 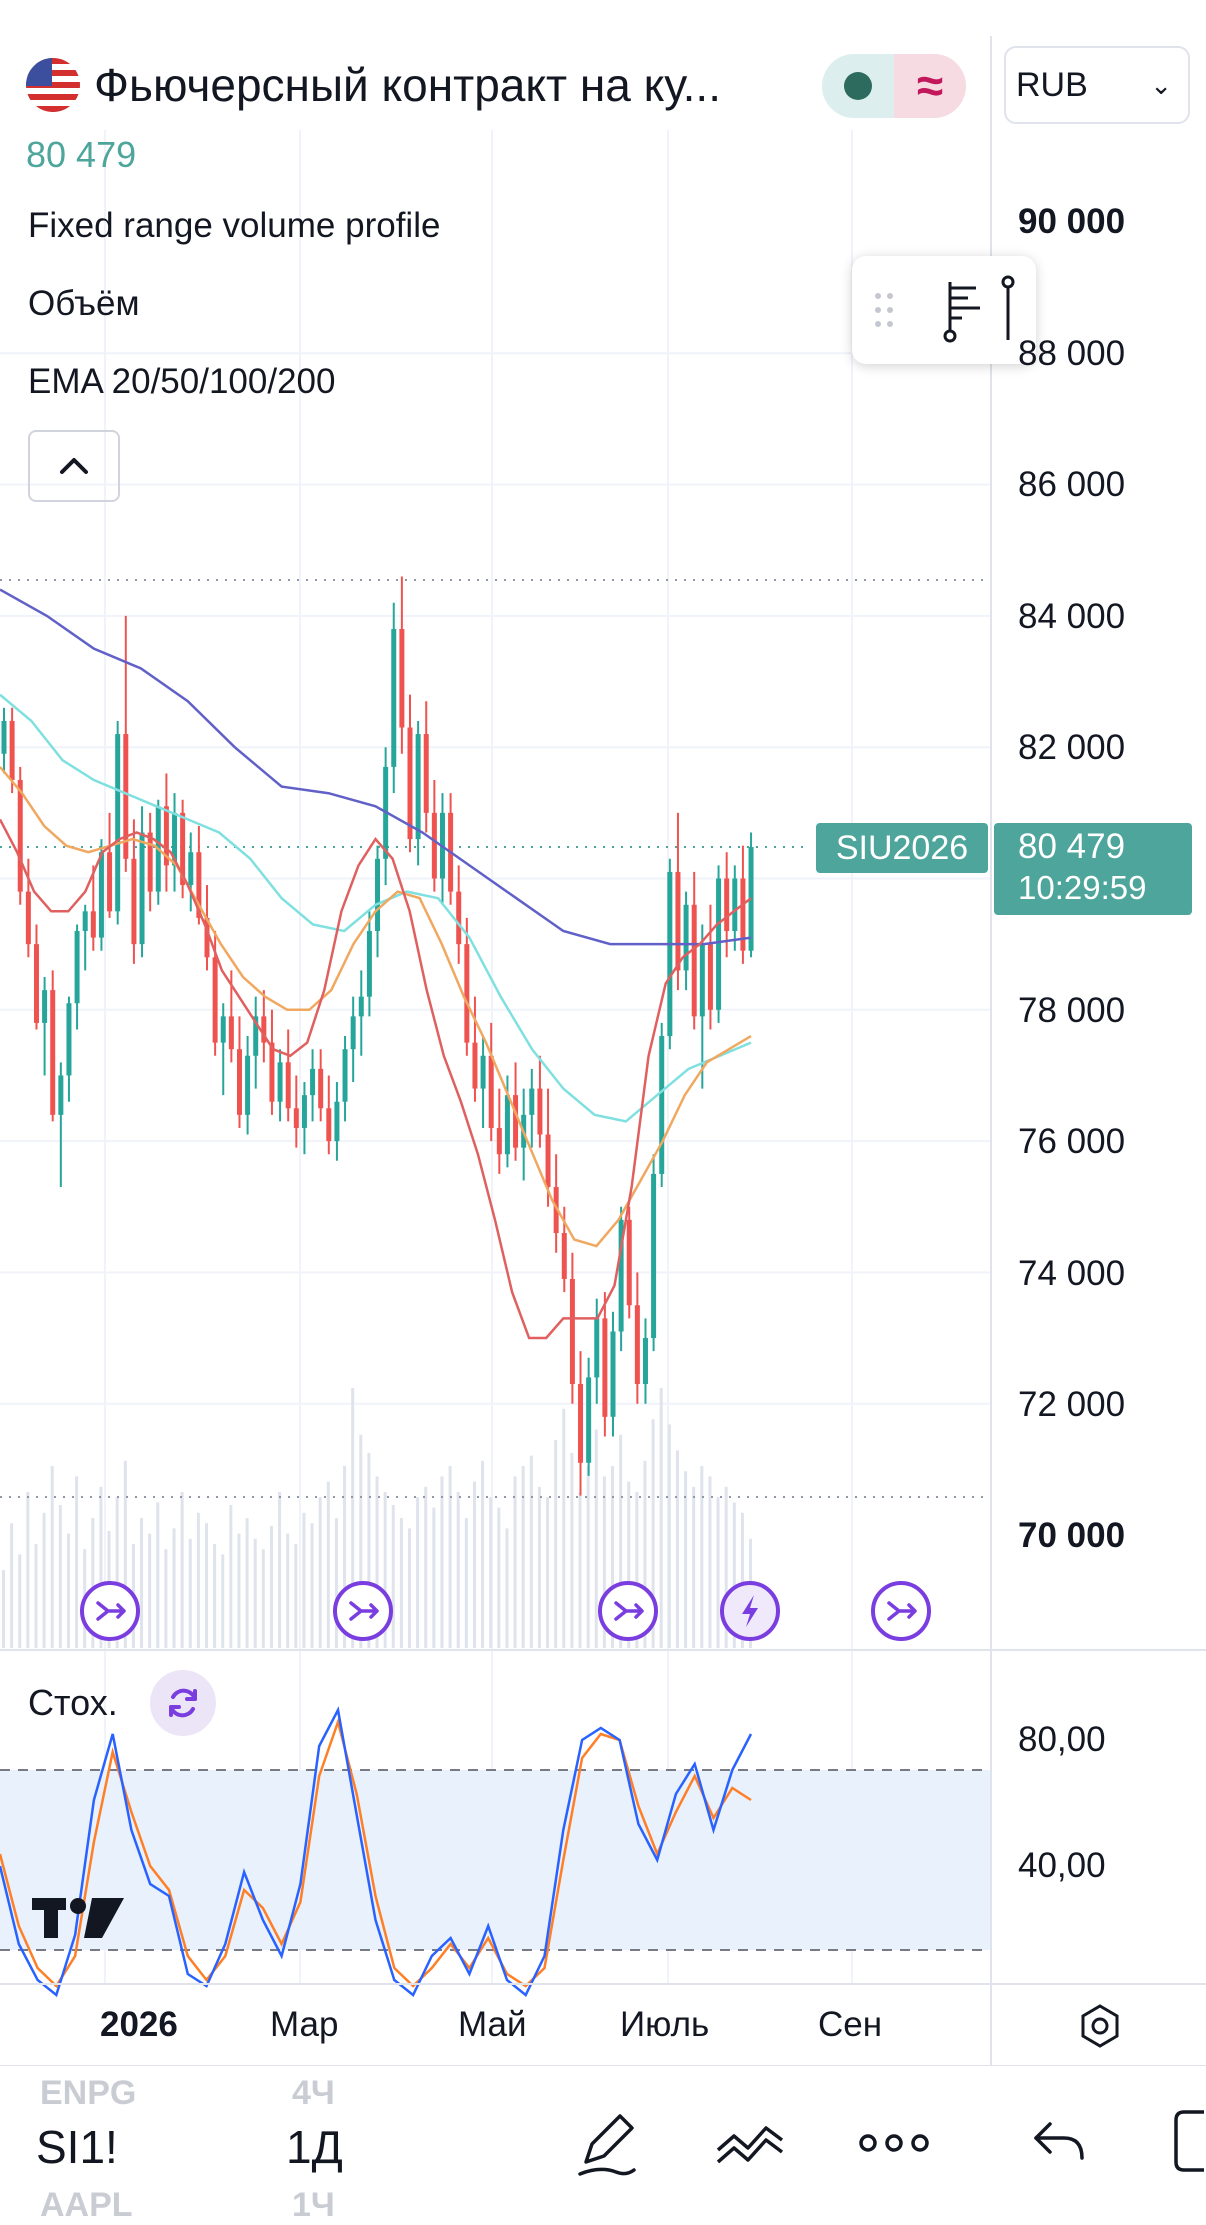 What do you see at coordinates (79, 1919) in the screenshot?
I see `tradingview-logo` at bounding box center [79, 1919].